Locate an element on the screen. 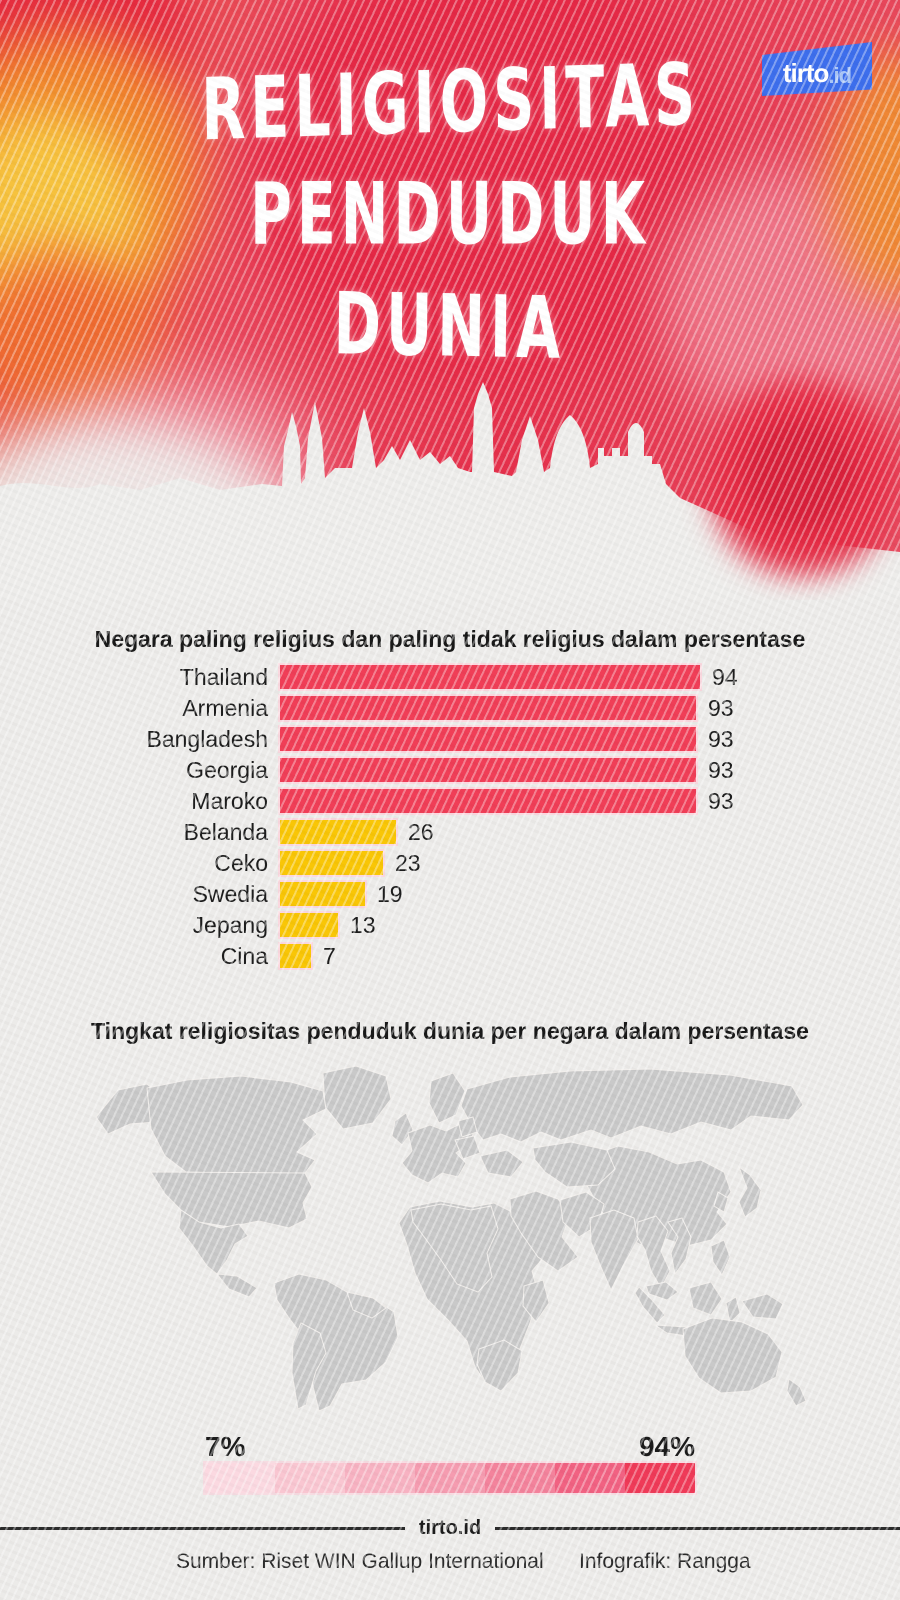 Image resolution: width=900 pixels, height=1600 pixels. map-region-bolivia-chile is located at coordinates (309, 1366).